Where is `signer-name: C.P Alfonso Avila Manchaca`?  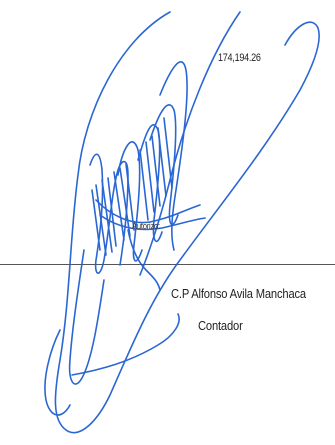
signer-name: C.P Alfonso Avila Manchaca is located at coordinates (238, 293).